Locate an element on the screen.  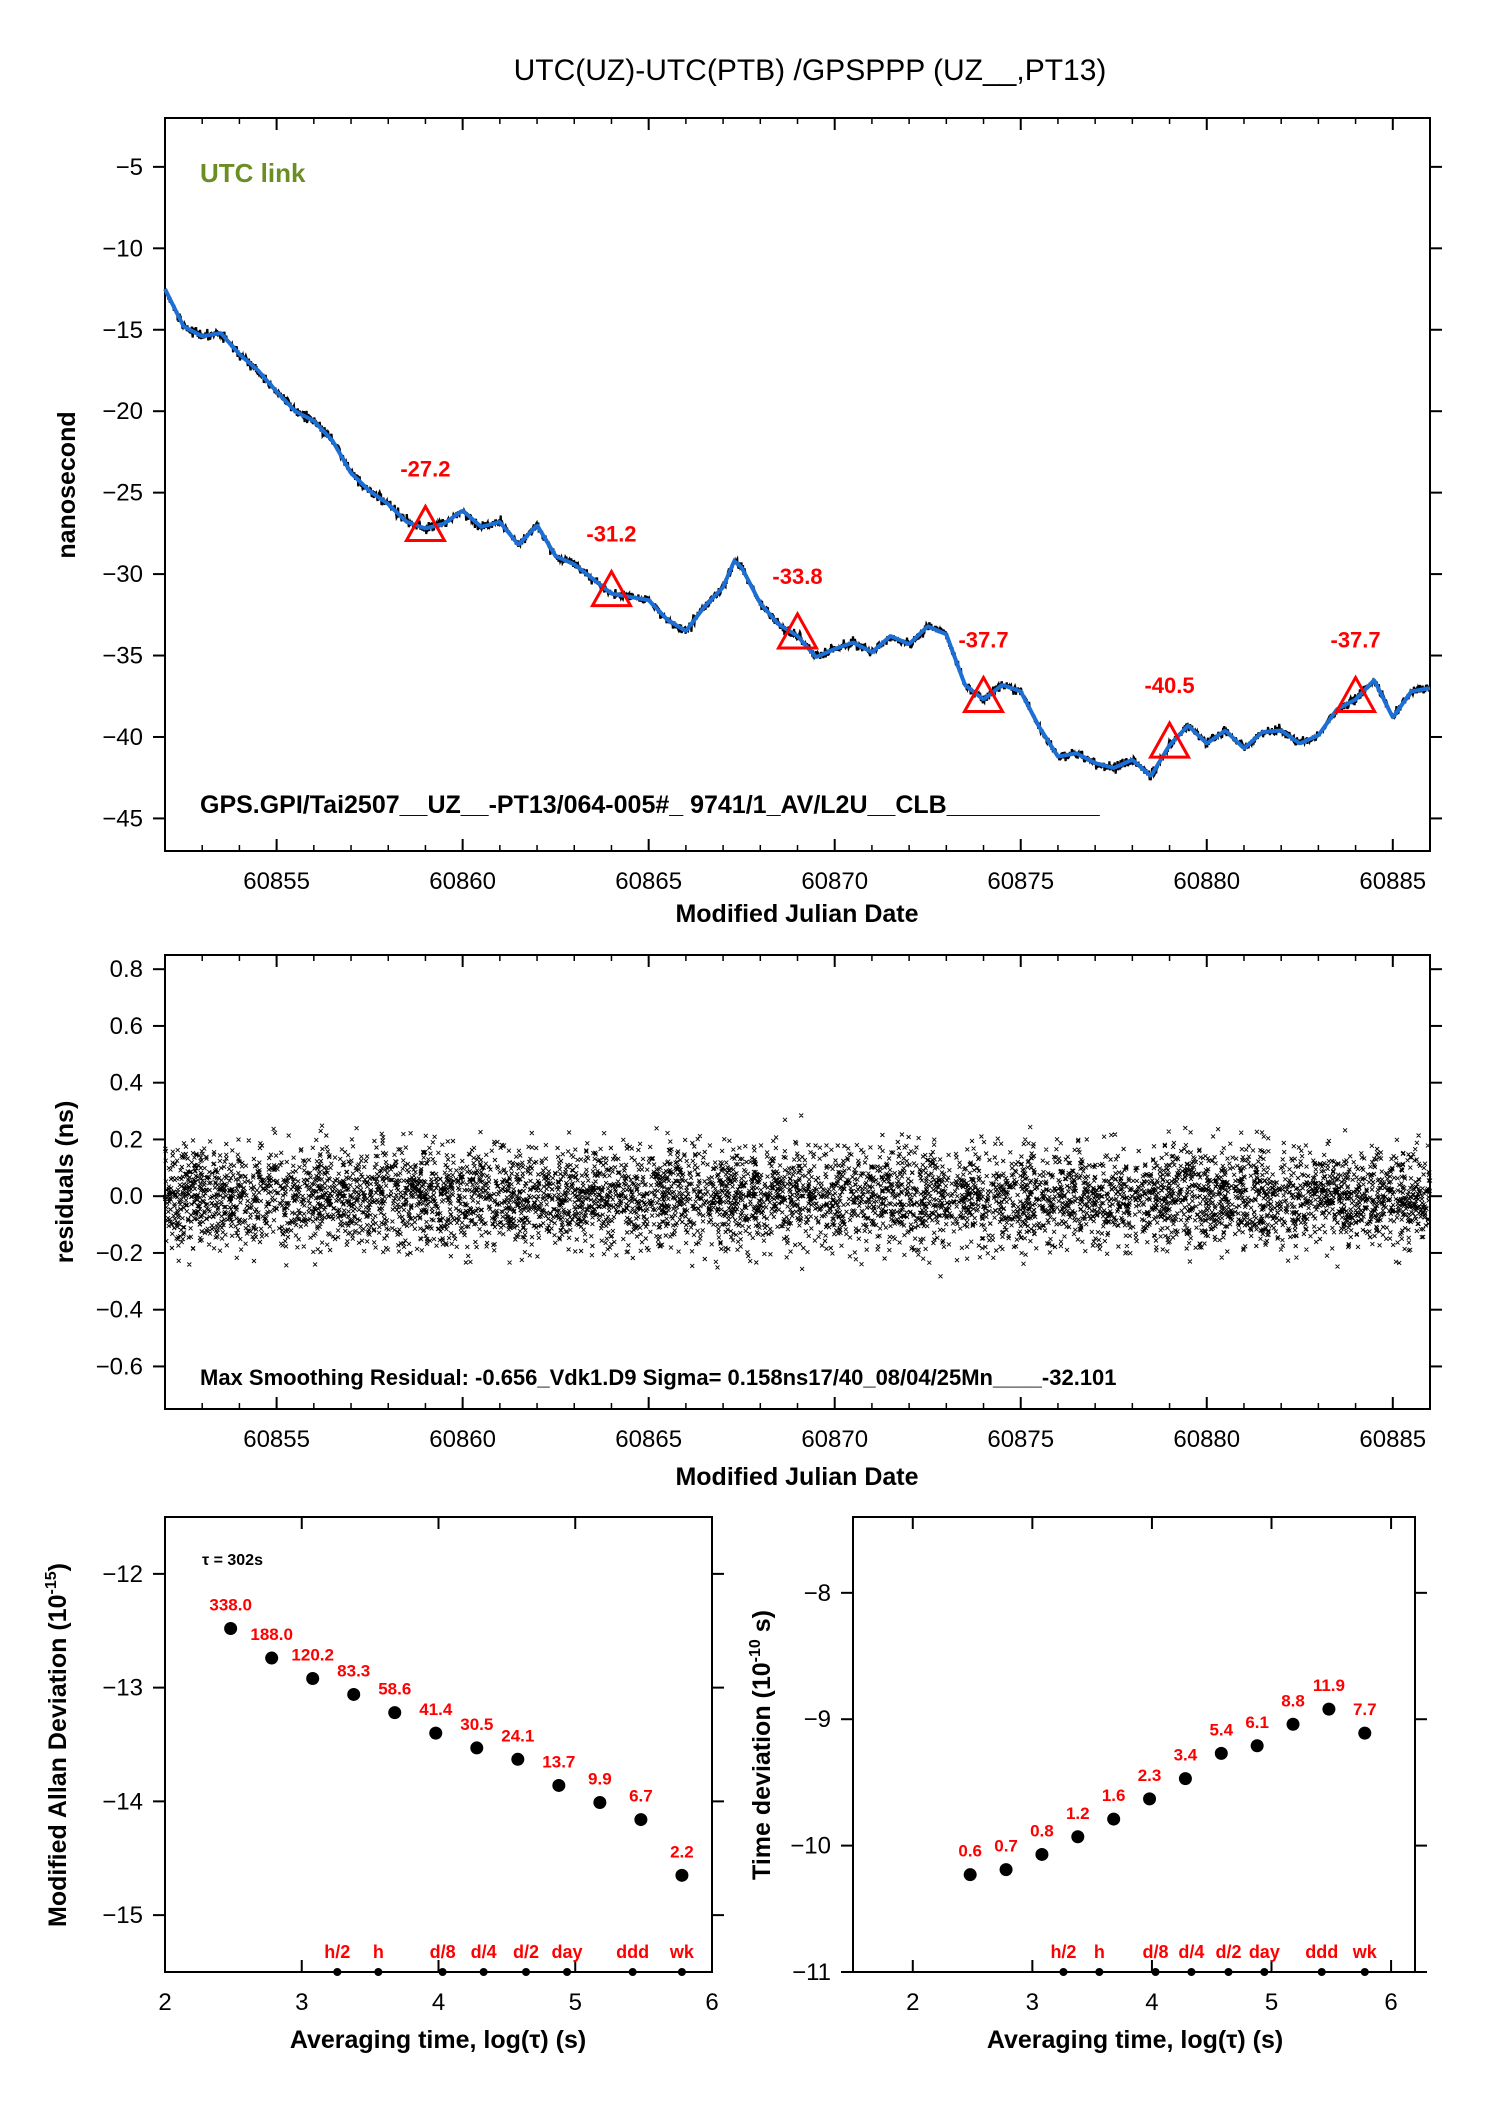
deviation-label: 338.0 is located at coordinates (230, 1604).